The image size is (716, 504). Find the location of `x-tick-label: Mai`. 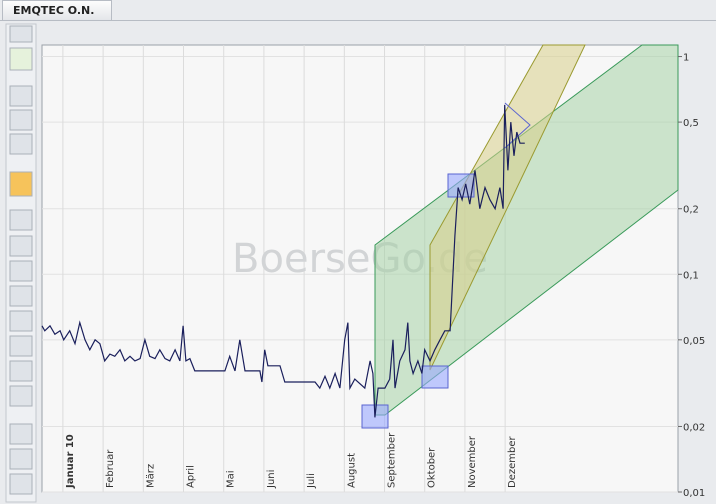

x-tick-label: Mai is located at coordinates (231, 479).